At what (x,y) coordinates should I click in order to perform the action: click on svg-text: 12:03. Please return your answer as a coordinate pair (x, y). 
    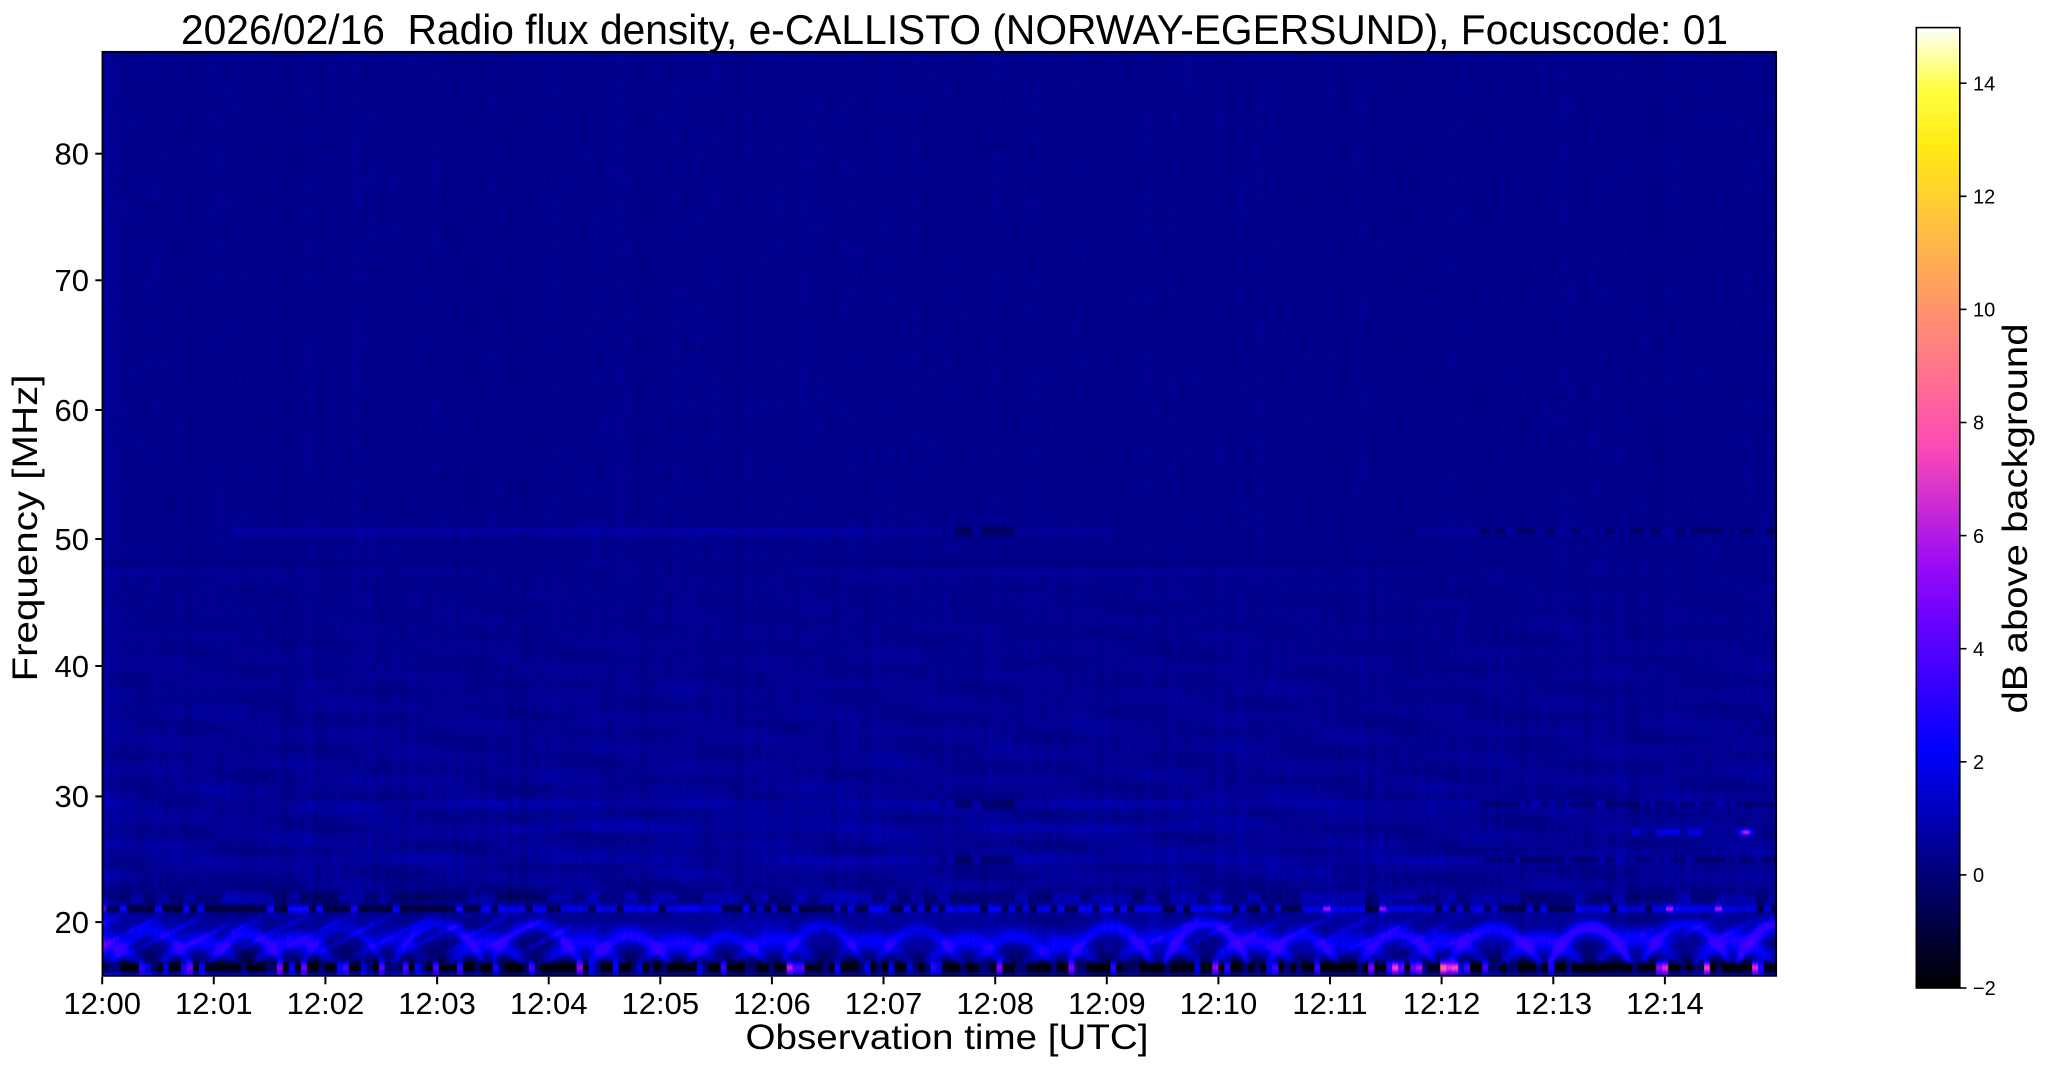
    Looking at the image, I should click on (437, 1003).